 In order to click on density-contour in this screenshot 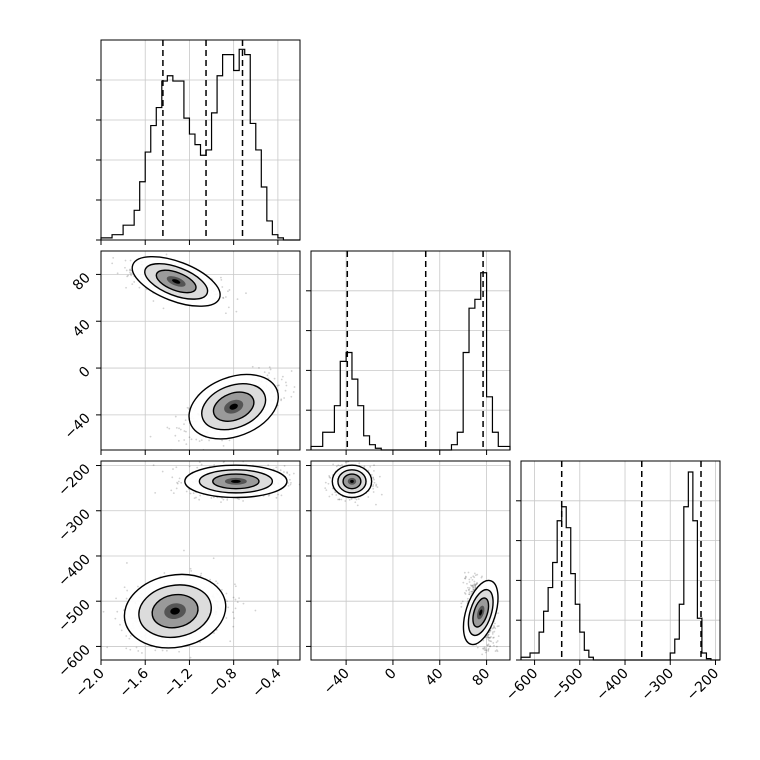, I will do `click(233, 406)`.